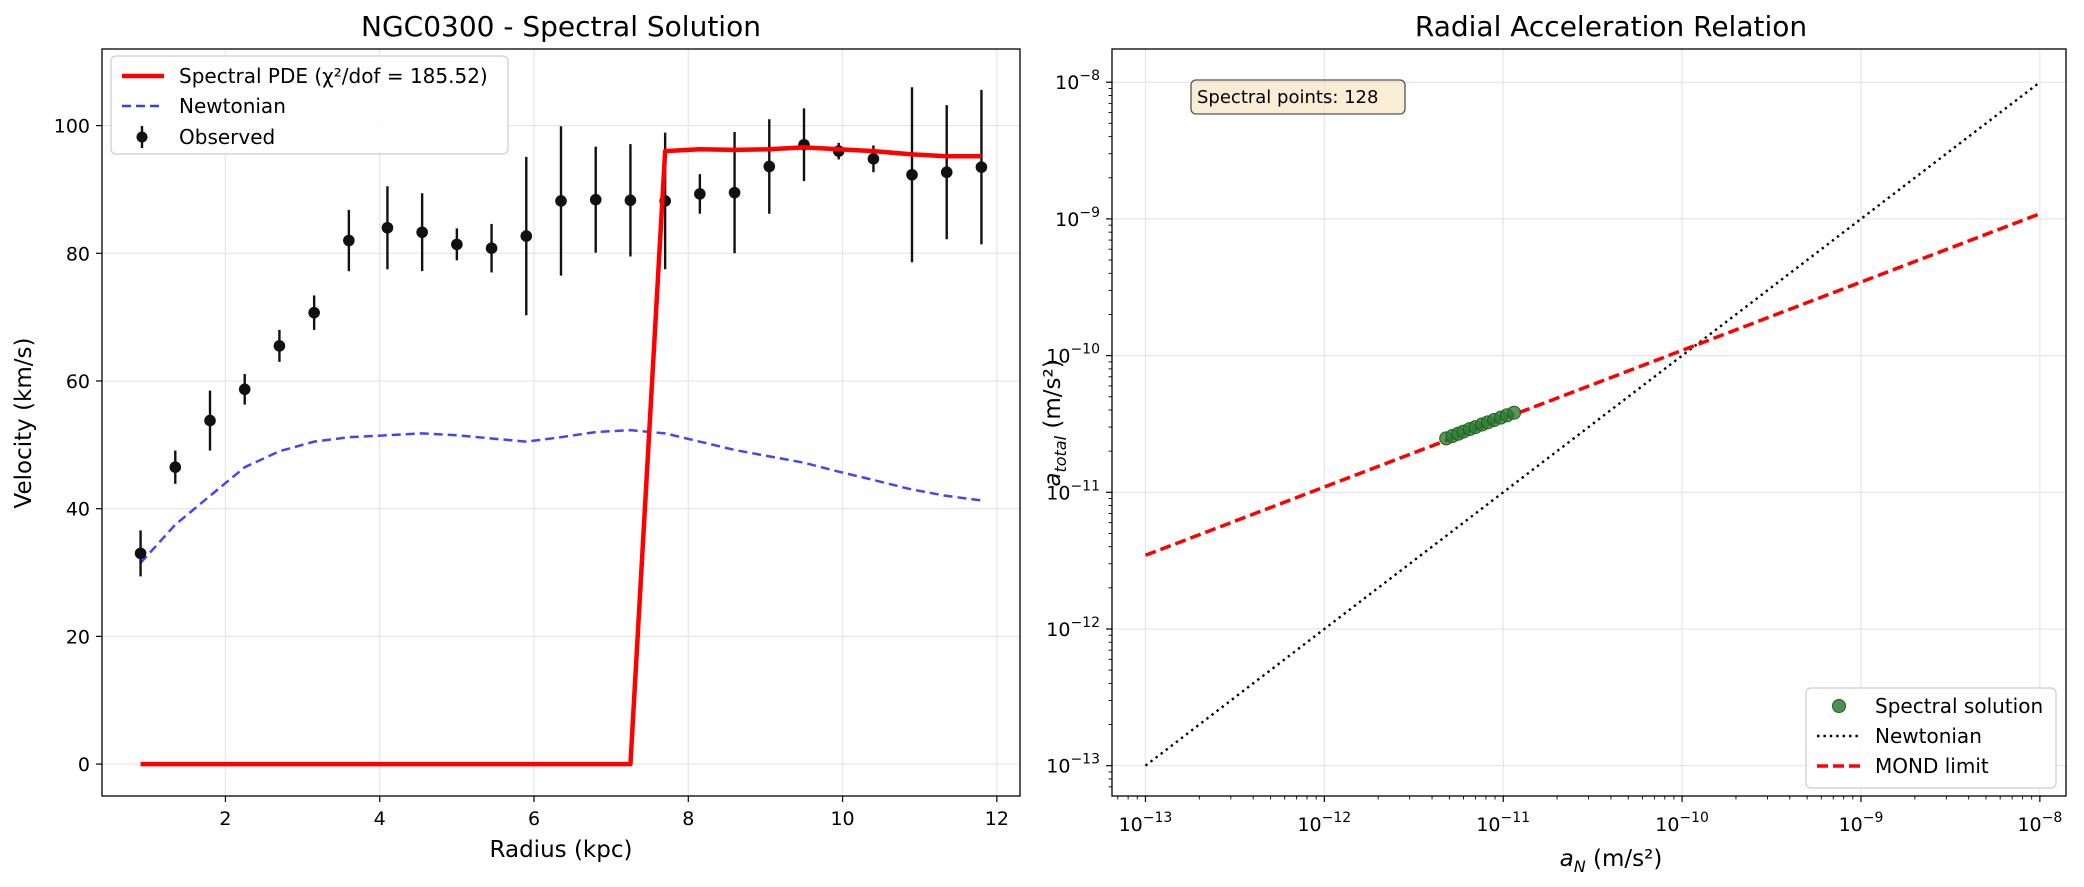  Describe the element at coordinates (1682, 823) in the screenshot. I see `right-x-tick-label: 10⁻¹⁰` at that location.